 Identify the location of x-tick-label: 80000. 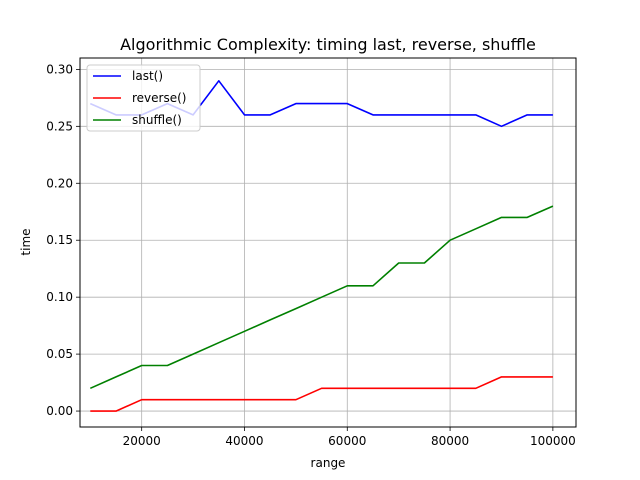
(450, 441).